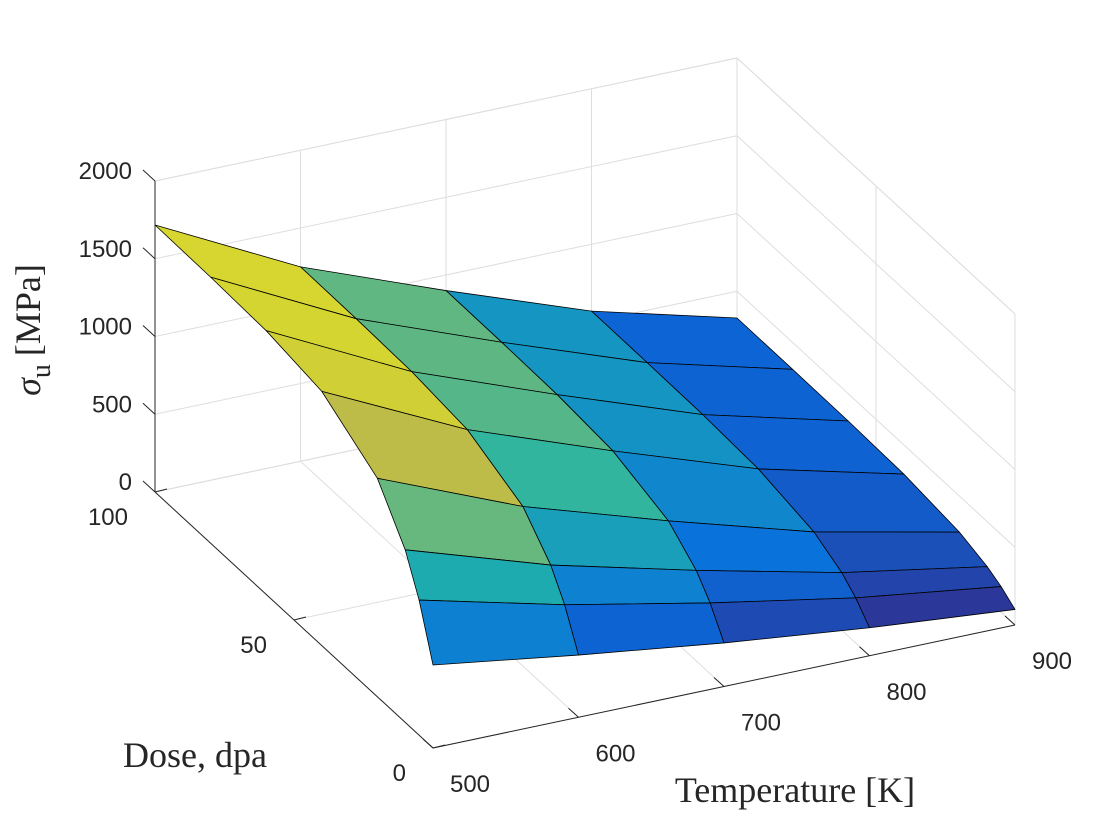 The image size is (1120, 840). Describe the element at coordinates (28, 310) in the screenshot. I see `z-axis-unit: [MPa]` at that location.